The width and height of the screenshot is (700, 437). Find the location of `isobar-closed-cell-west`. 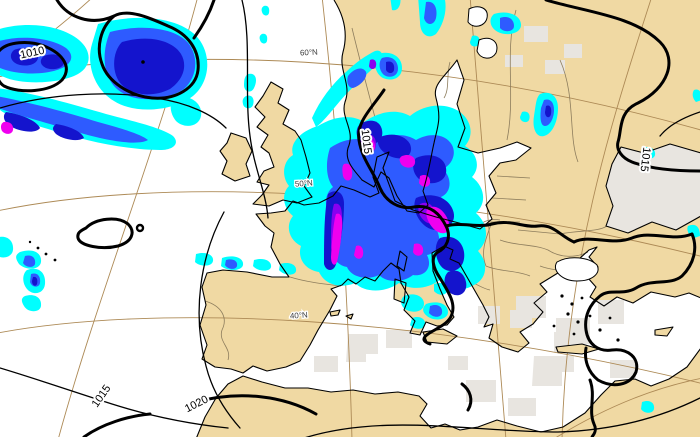

isobar-closed-cell-west is located at coordinates (105, 233).